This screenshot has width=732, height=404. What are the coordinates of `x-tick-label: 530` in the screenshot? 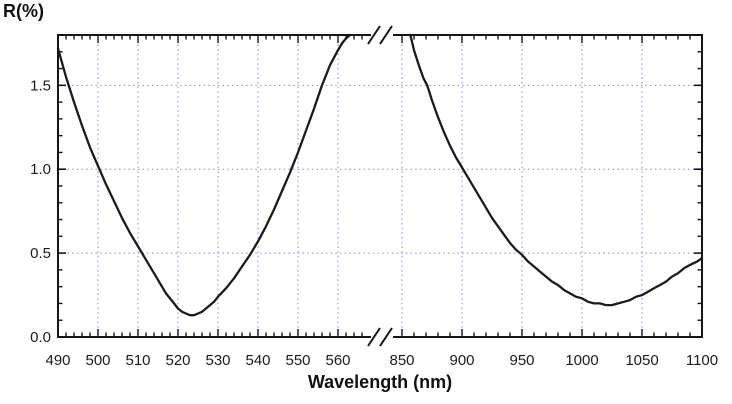 It's located at (217, 360).